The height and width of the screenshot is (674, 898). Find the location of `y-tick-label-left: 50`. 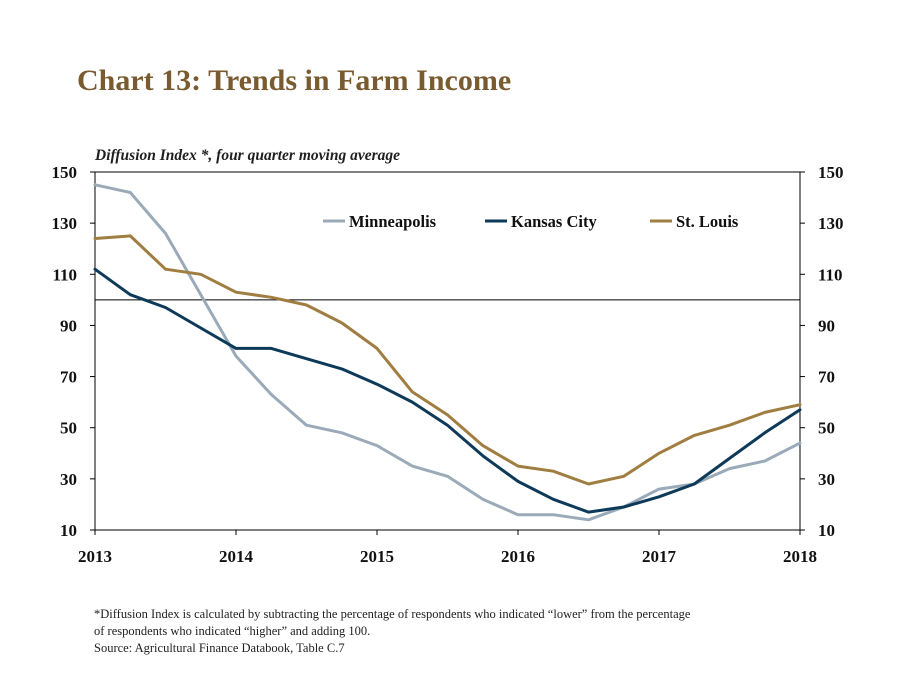

y-tick-label-left: 50 is located at coordinates (68, 428).